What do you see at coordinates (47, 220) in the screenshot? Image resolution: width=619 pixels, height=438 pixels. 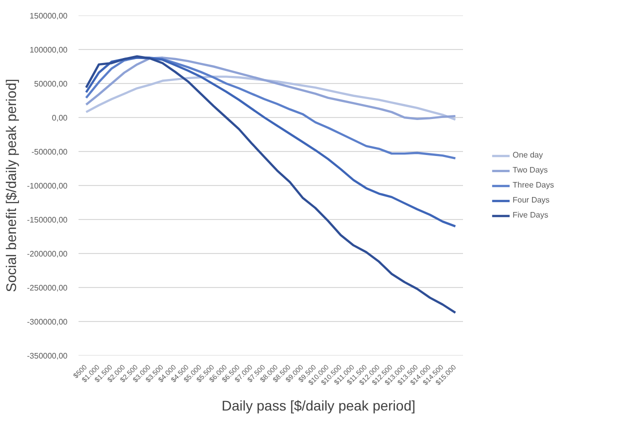 I see `y-tick-label: -150000,00` at bounding box center [47, 220].